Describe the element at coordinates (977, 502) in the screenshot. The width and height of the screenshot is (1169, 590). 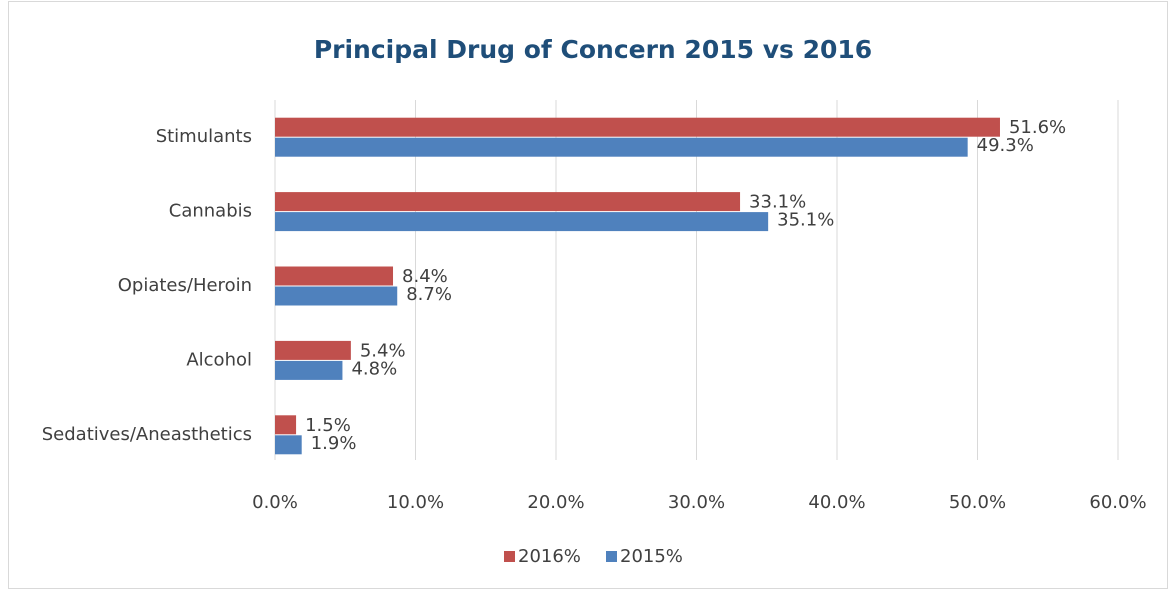
I see `x-tick-label: 50.0%` at that location.